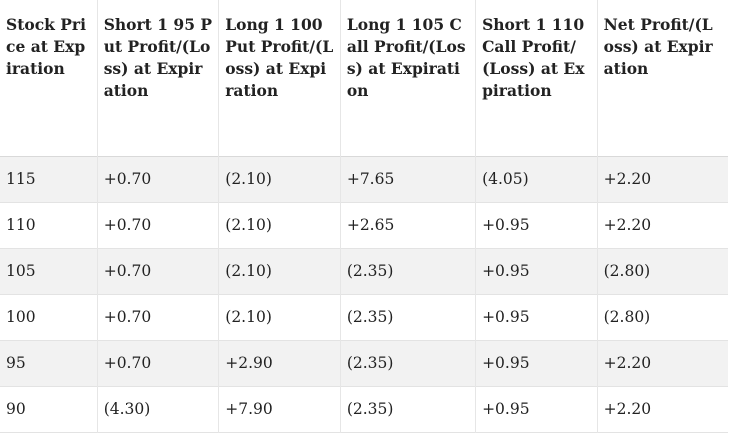 This screenshot has width=745, height=447. I want to click on cell-long-105-call: +7.65, so click(407, 179).